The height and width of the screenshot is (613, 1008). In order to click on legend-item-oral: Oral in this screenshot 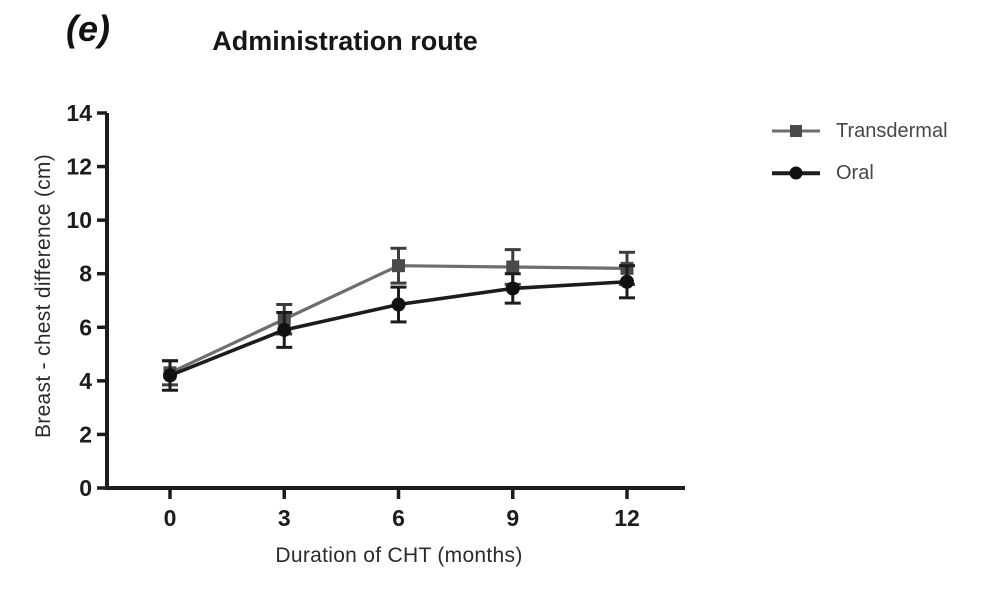, I will do `click(860, 173)`.